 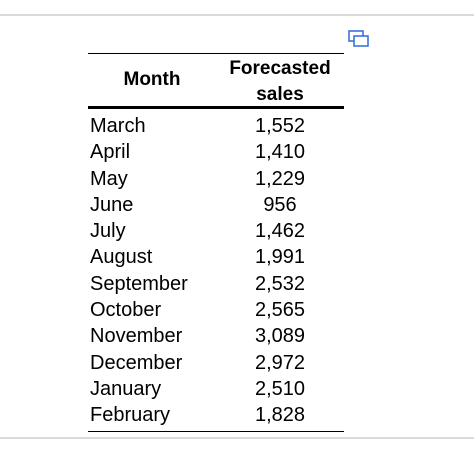 I want to click on month-cell: May, so click(x=109, y=178).